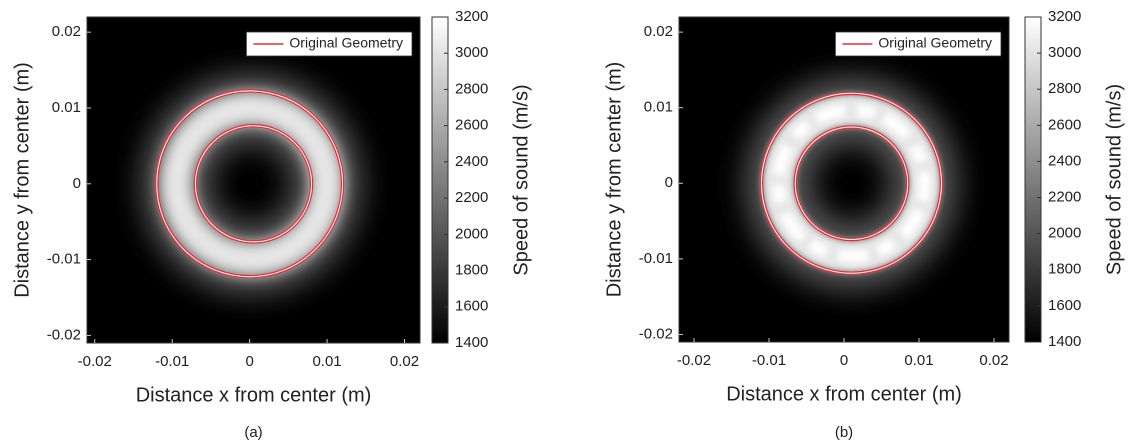 The height and width of the screenshot is (444, 1129). I want to click on caption: (b), so click(844, 432).